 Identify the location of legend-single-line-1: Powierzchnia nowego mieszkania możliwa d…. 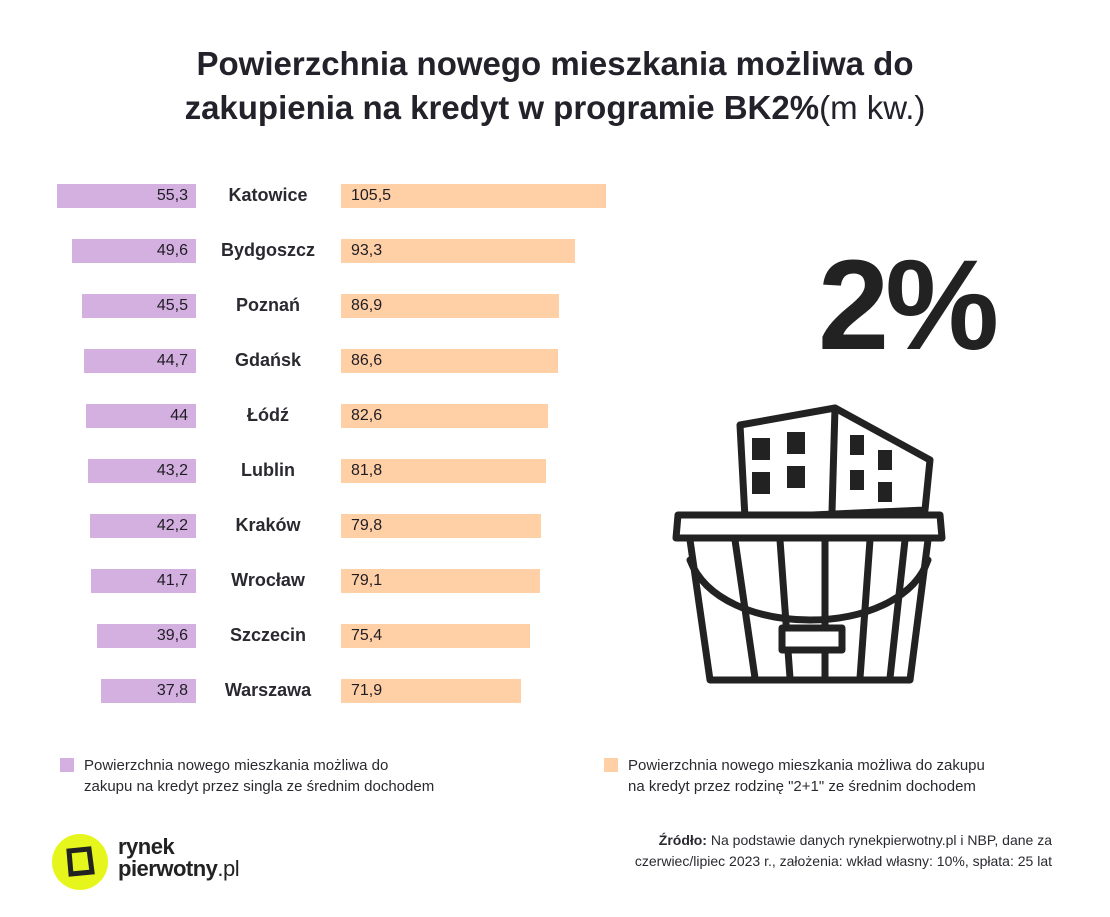
(236, 765).